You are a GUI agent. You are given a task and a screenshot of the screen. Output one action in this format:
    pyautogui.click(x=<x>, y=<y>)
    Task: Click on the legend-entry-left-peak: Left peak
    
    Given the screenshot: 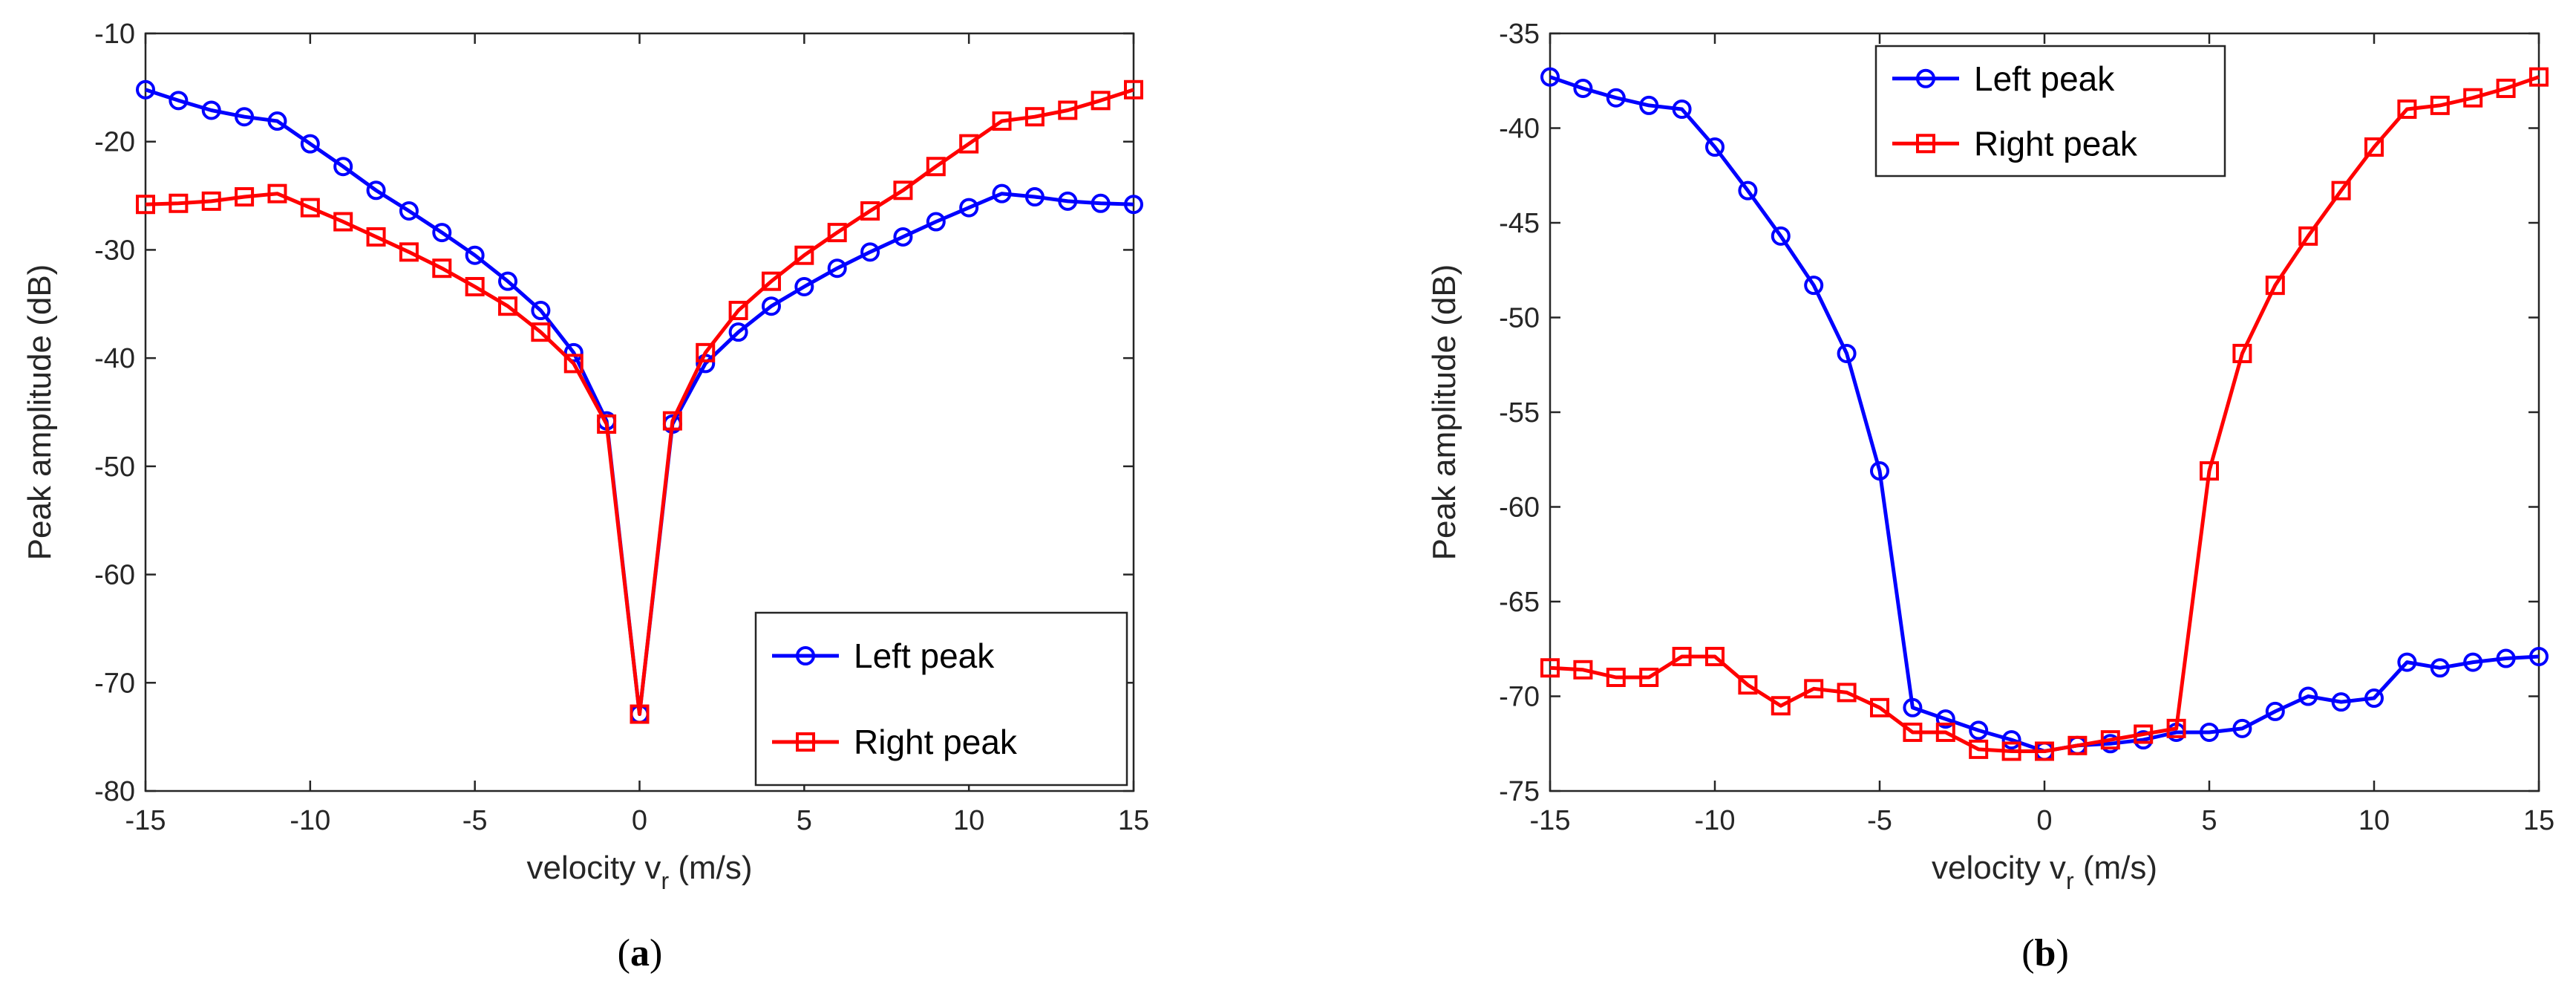 What is the action you would take?
    pyautogui.click(x=925, y=656)
    